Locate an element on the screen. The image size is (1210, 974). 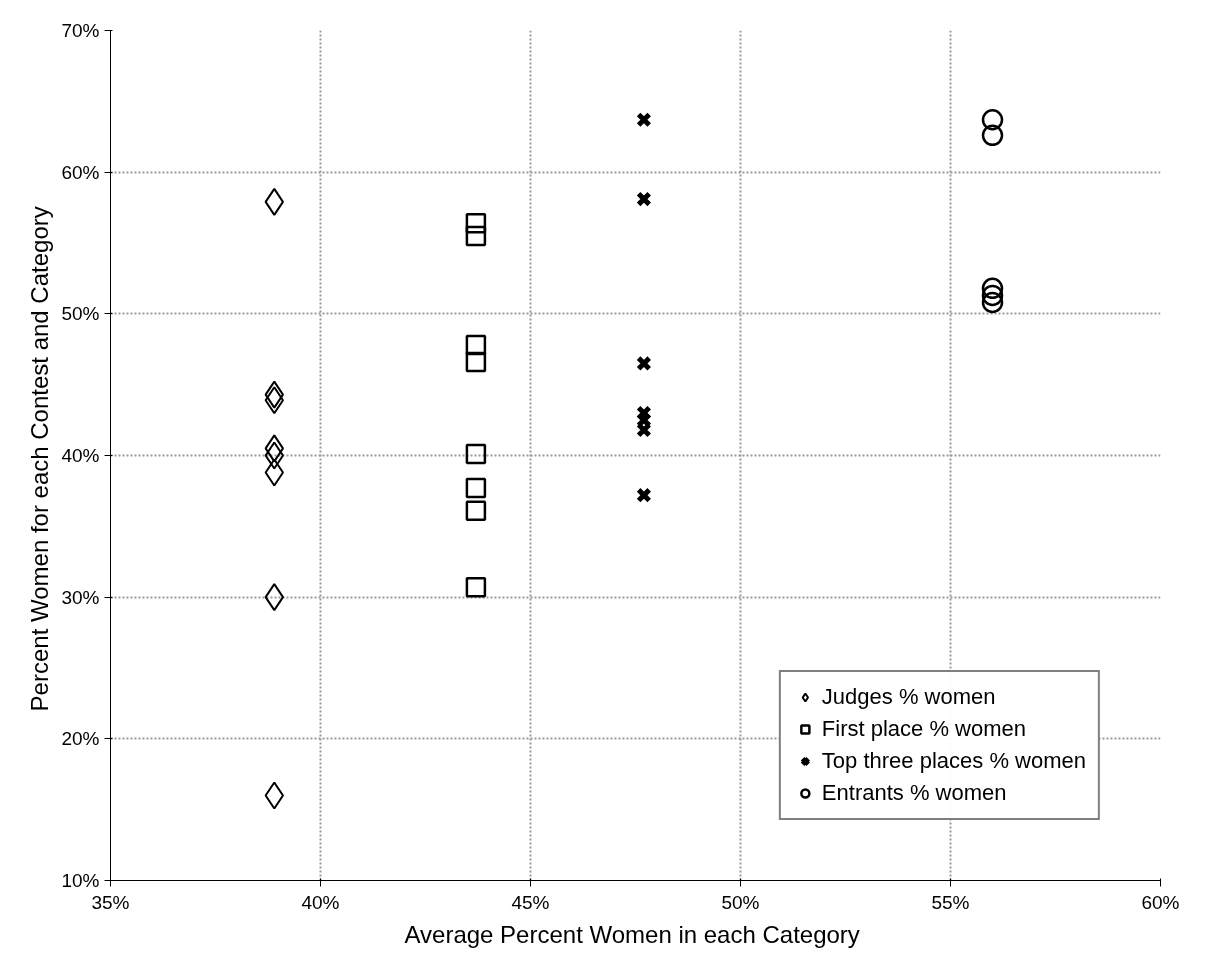
legend-label: First place % women is located at coordinates (924, 729).